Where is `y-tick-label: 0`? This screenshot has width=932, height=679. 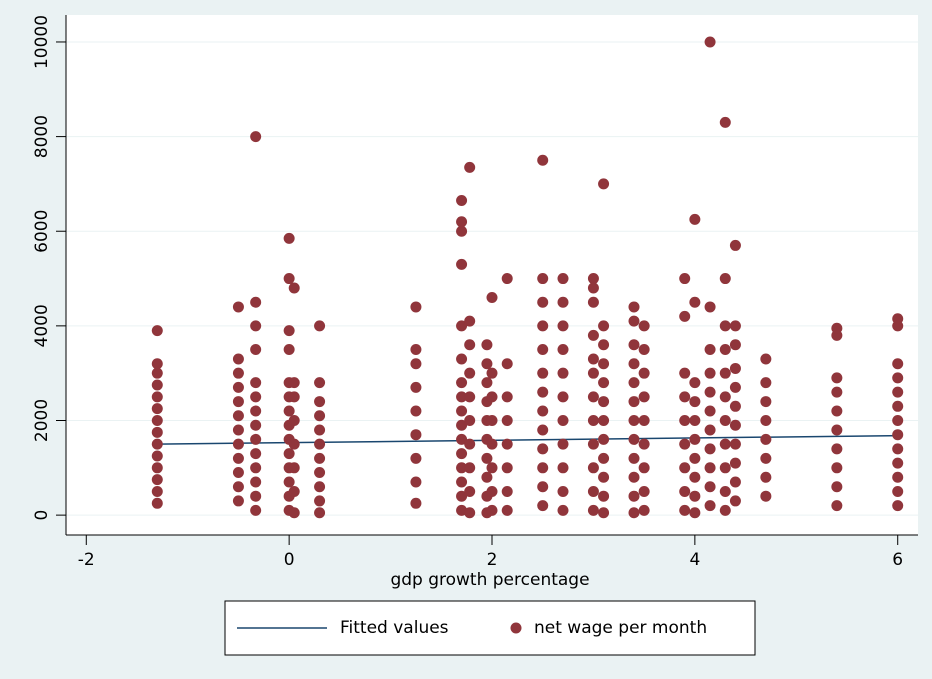 y-tick-label: 0 is located at coordinates (42, 515).